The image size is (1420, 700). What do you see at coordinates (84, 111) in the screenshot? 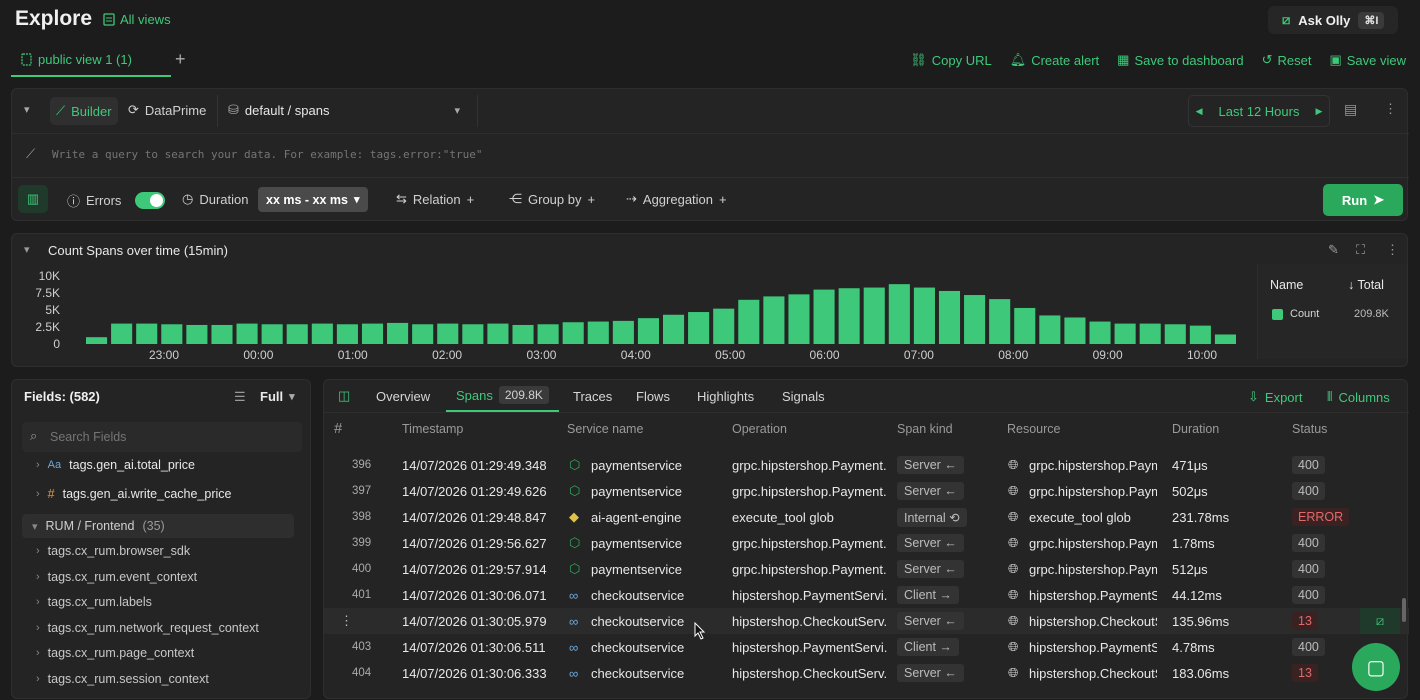
I see `builder-mode-button: ⟋ Builder` at bounding box center [84, 111].